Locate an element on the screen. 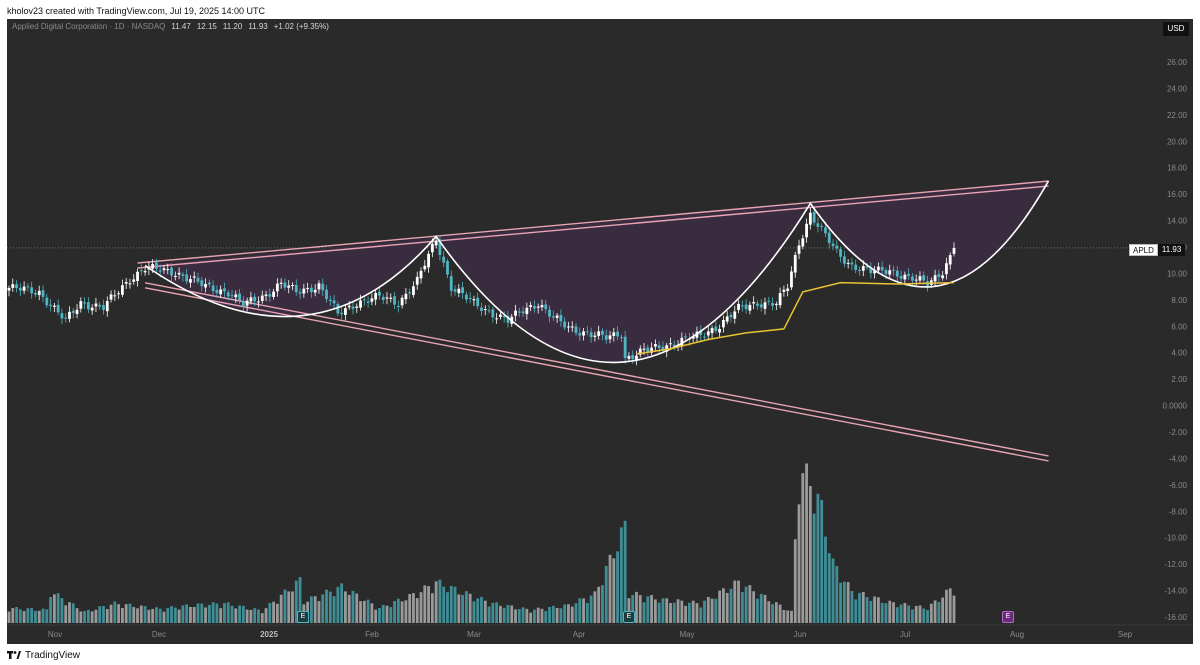  last-price-tag: APLD 11.93 is located at coordinates (1157, 250).